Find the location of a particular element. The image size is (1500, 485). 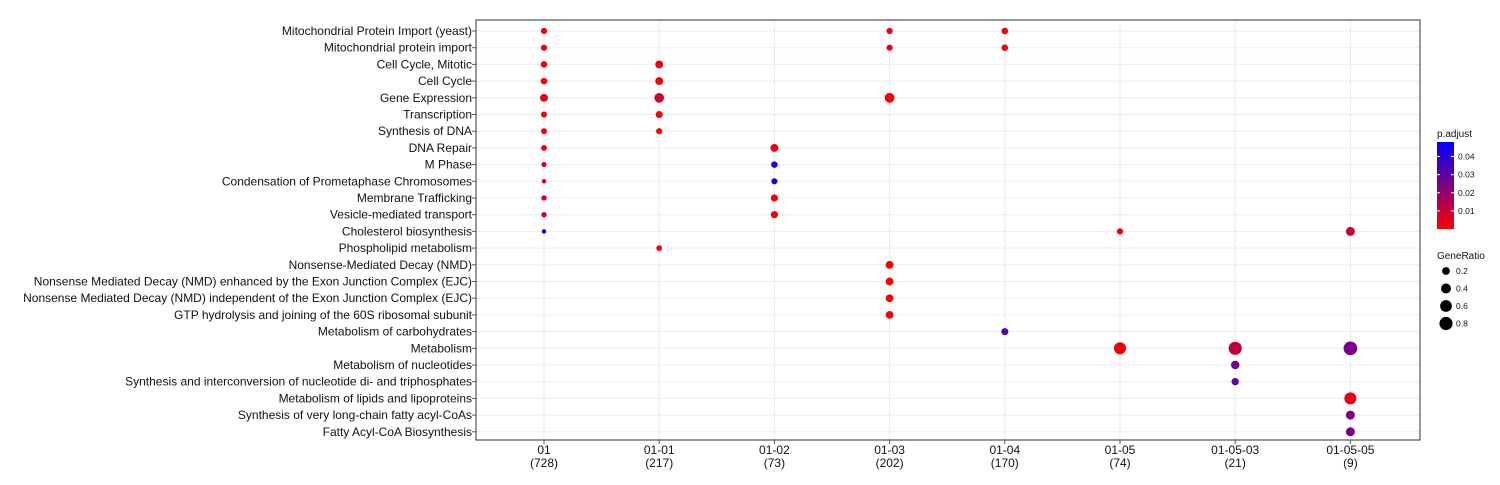

x-tick-label: 01 is located at coordinates (544, 450).